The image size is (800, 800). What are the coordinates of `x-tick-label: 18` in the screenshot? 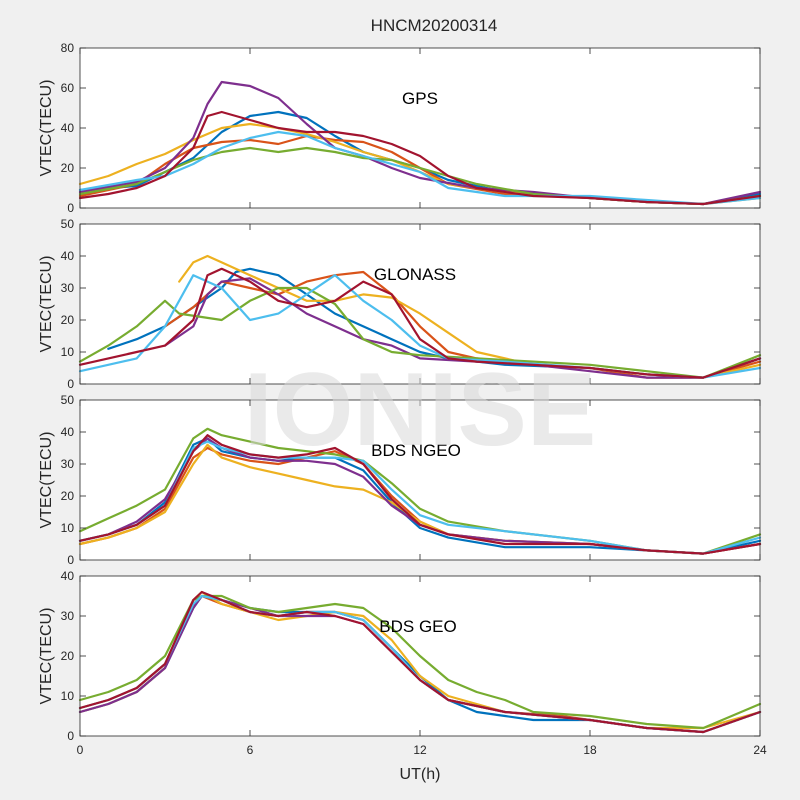 It's located at (590, 750).